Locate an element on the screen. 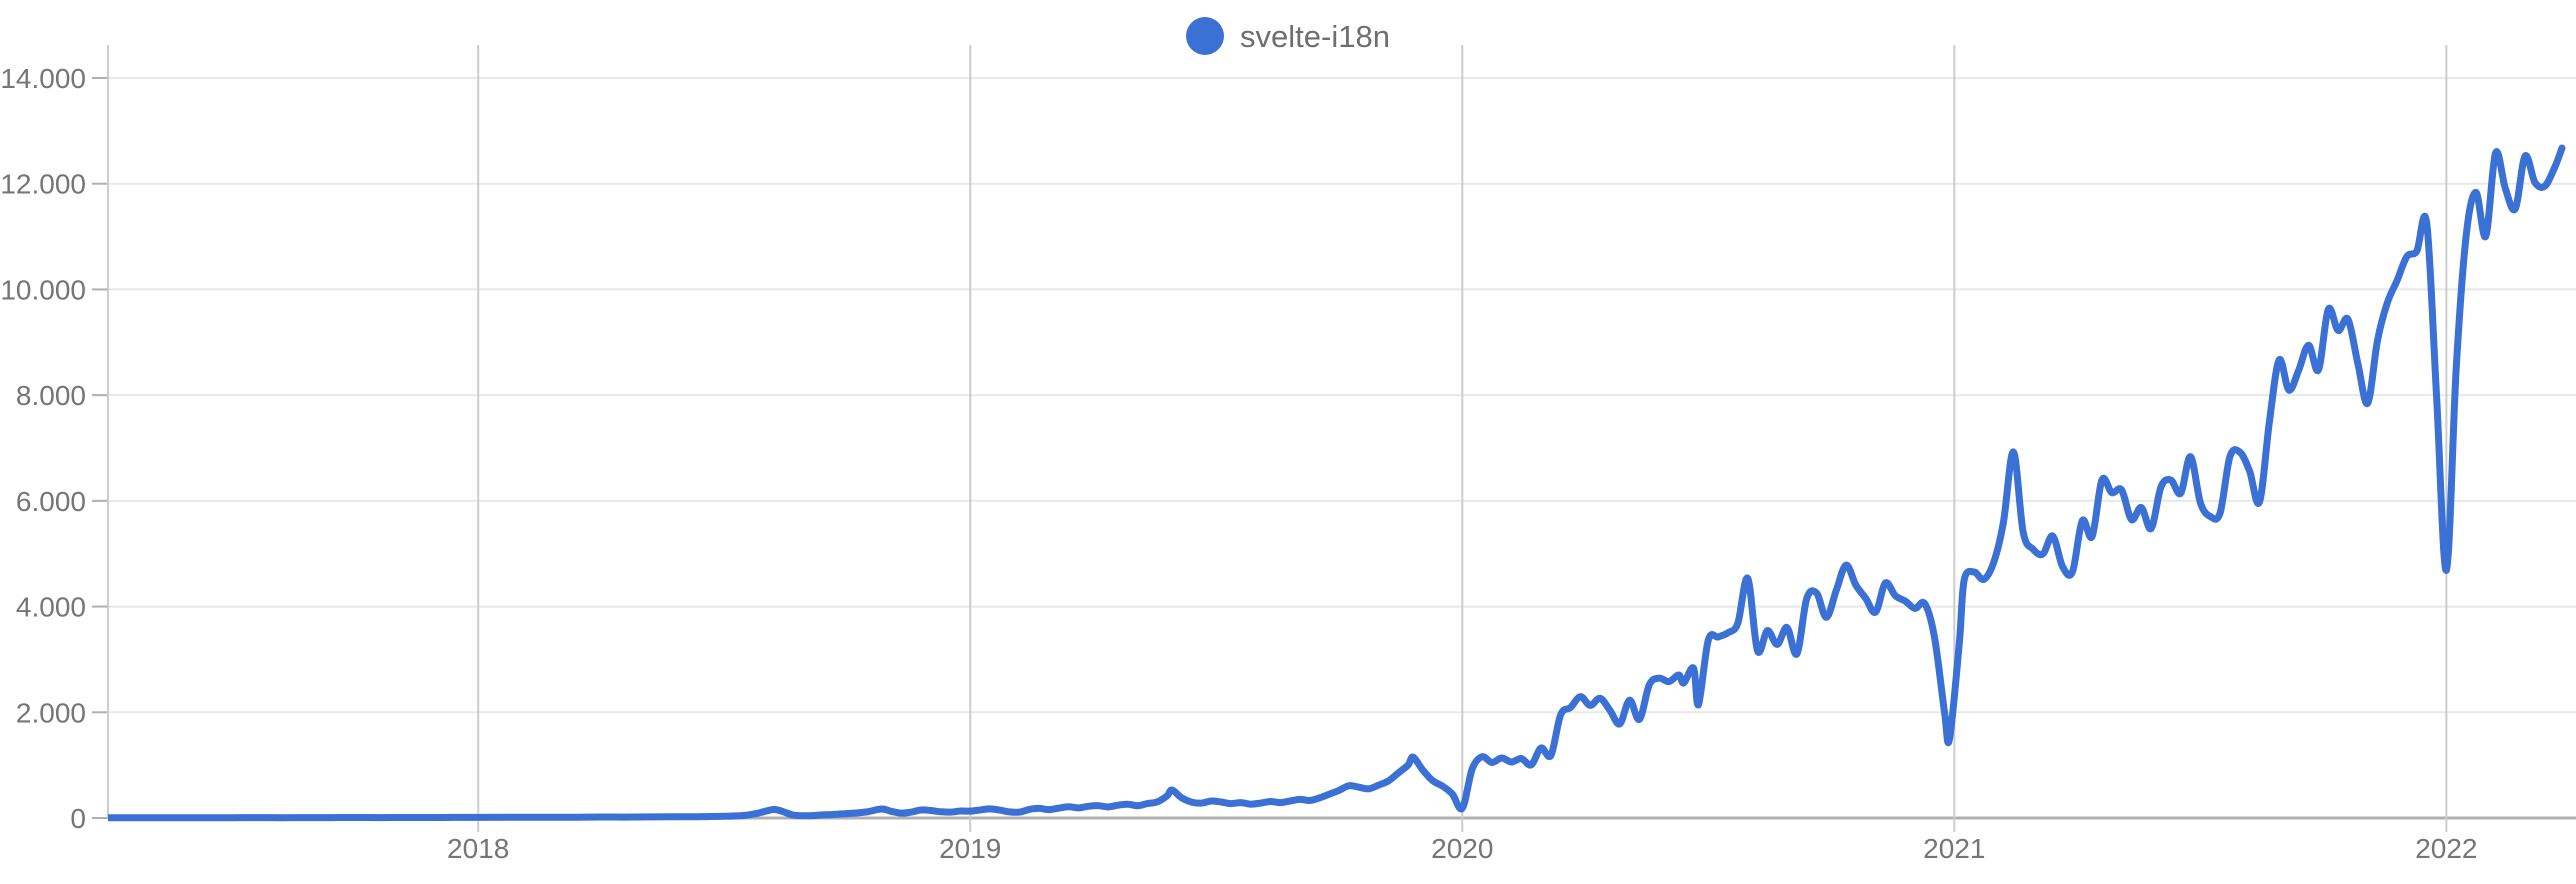 The image size is (2576, 884). x-axis-label: 2022 is located at coordinates (2446, 848).